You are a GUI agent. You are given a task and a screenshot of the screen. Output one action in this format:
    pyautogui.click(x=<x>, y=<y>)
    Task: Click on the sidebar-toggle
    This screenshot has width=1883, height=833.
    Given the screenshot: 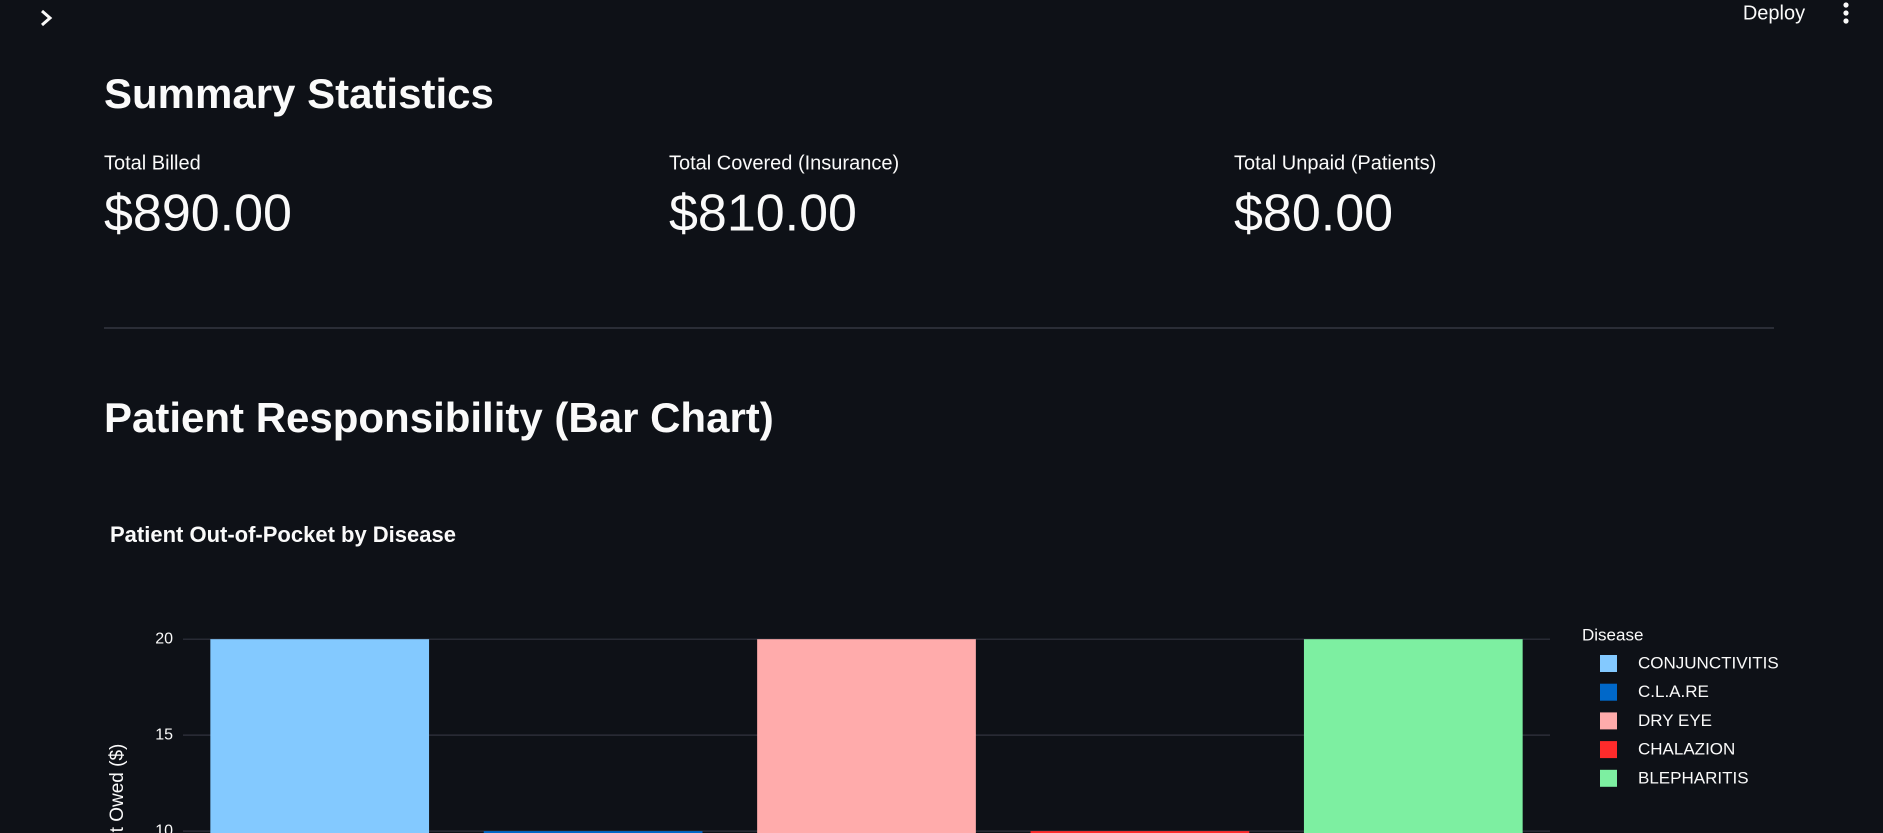 What is the action you would take?
    pyautogui.click(x=47, y=18)
    